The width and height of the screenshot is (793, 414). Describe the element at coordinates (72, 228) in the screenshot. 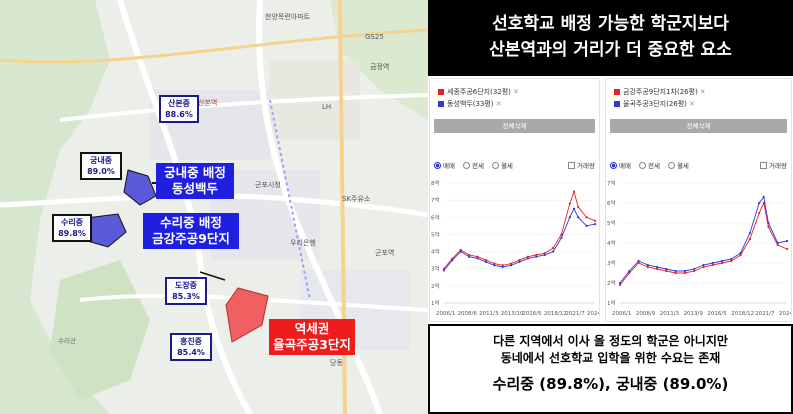

I see `school-box-suri: 수리중 89.8%` at that location.